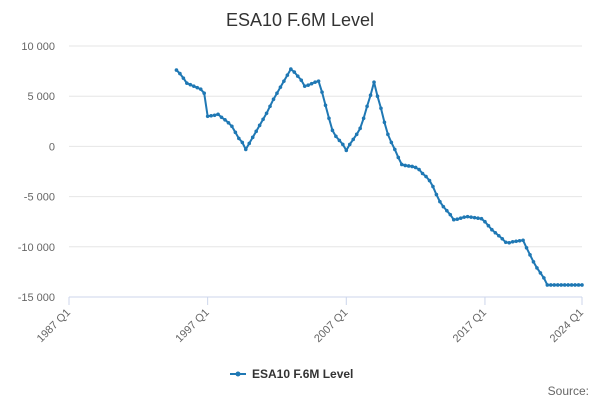 The width and height of the screenshot is (600, 400). What do you see at coordinates (39, 198) in the screenshot?
I see `y-tick-label: -5 000` at bounding box center [39, 198].